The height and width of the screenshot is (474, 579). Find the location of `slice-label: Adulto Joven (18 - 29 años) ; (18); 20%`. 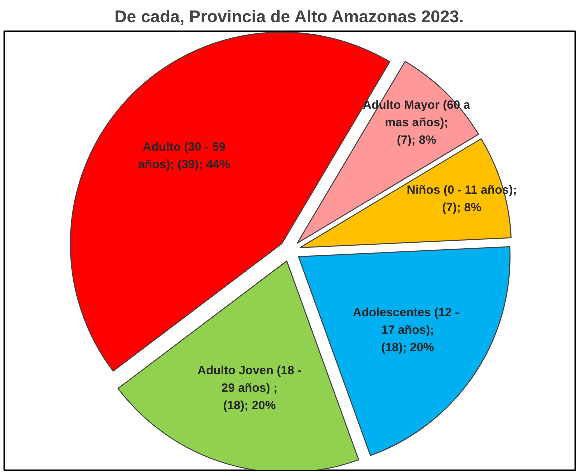

slice-label: Adulto Joven (18 - 29 años) ; (18); 20% is located at coordinates (250, 387).